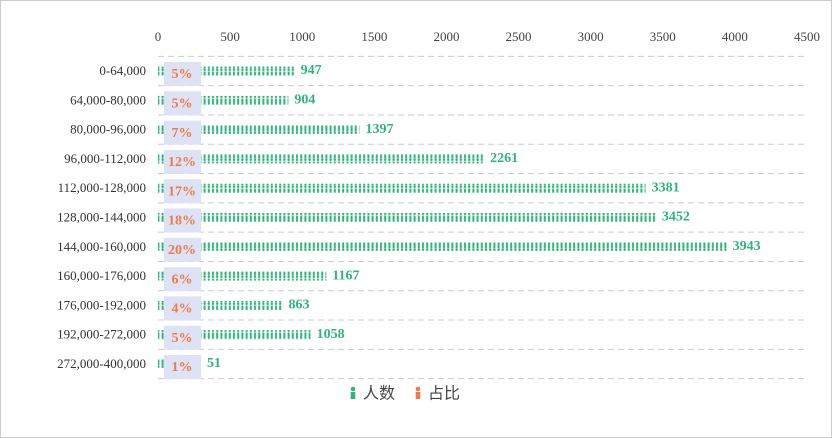  What do you see at coordinates (374, 36) in the screenshot?
I see `x-tick-label: 1500` at bounding box center [374, 36].